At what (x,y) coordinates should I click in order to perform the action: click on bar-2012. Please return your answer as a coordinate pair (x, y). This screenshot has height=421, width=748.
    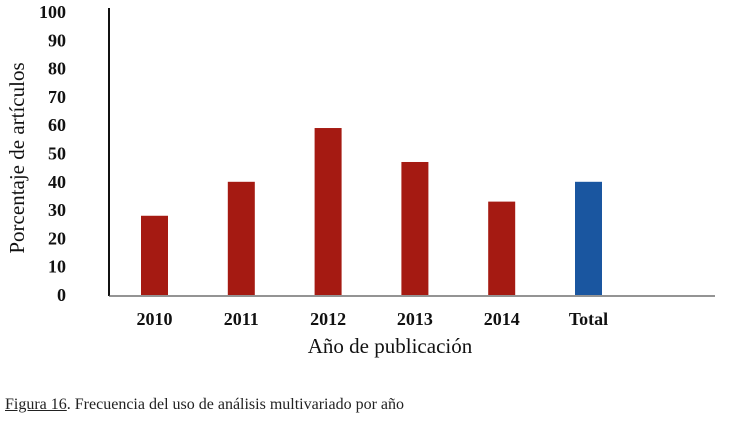
    Looking at the image, I should click on (328, 211).